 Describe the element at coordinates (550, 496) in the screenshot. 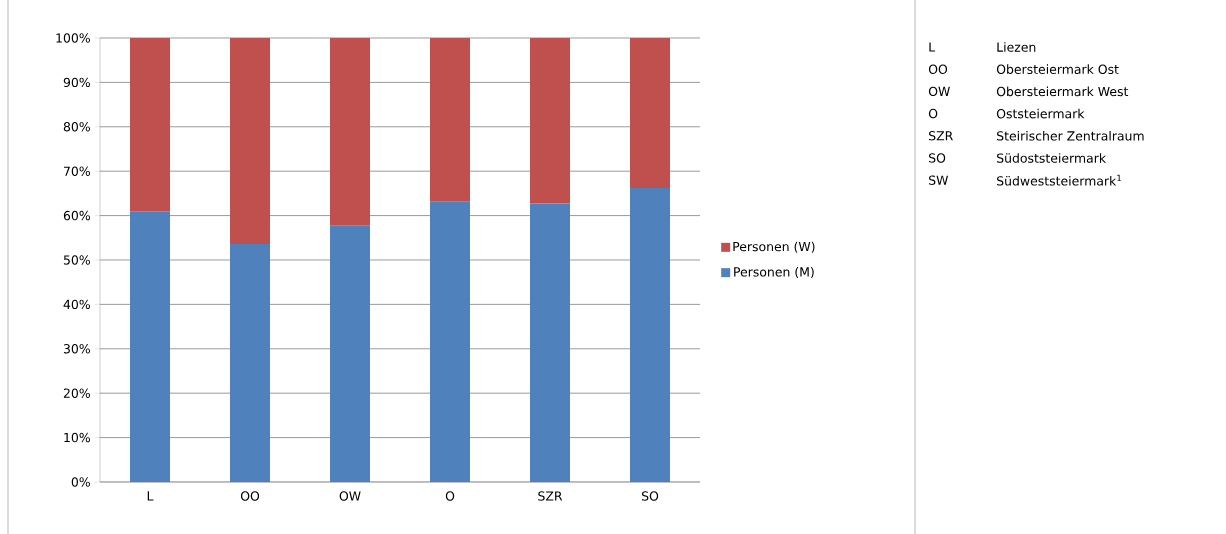

I see `x-tick-label: SZR` at that location.